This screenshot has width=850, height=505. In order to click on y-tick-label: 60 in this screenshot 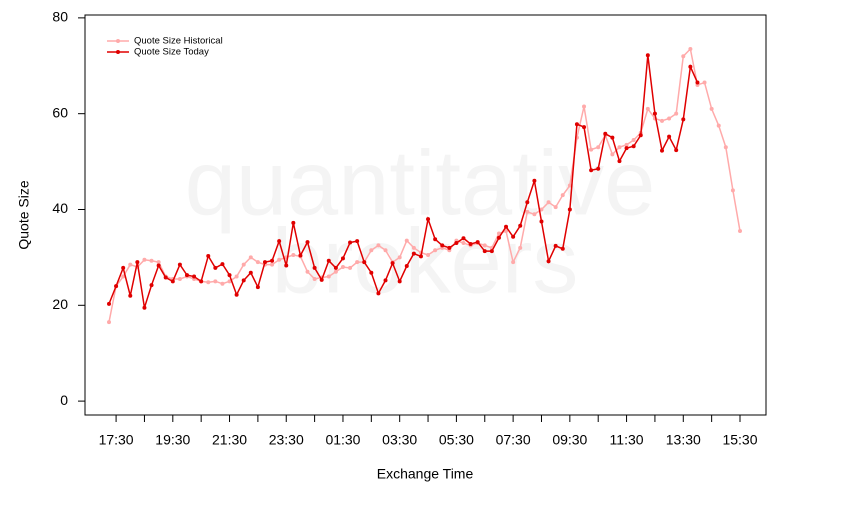, I will do `click(60, 112)`.